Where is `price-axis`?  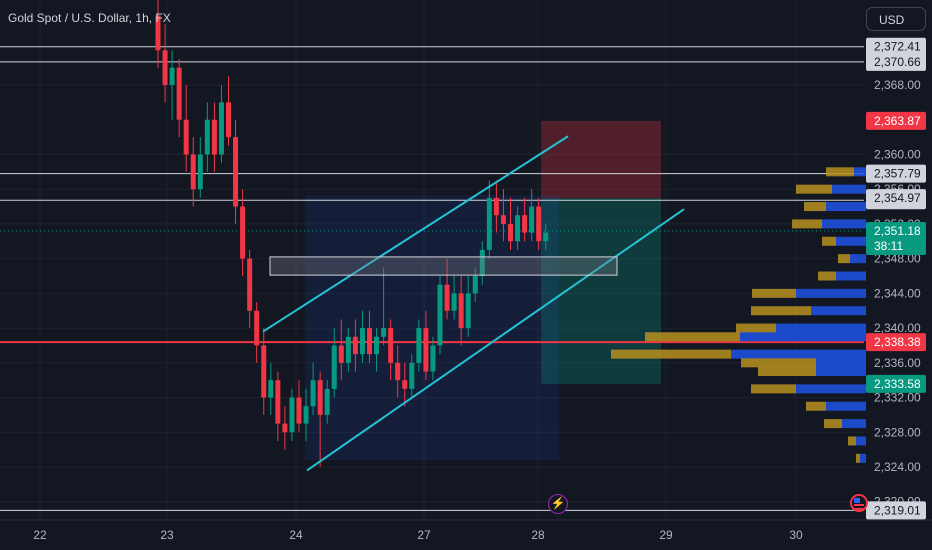
price-axis is located at coordinates (899, 260).